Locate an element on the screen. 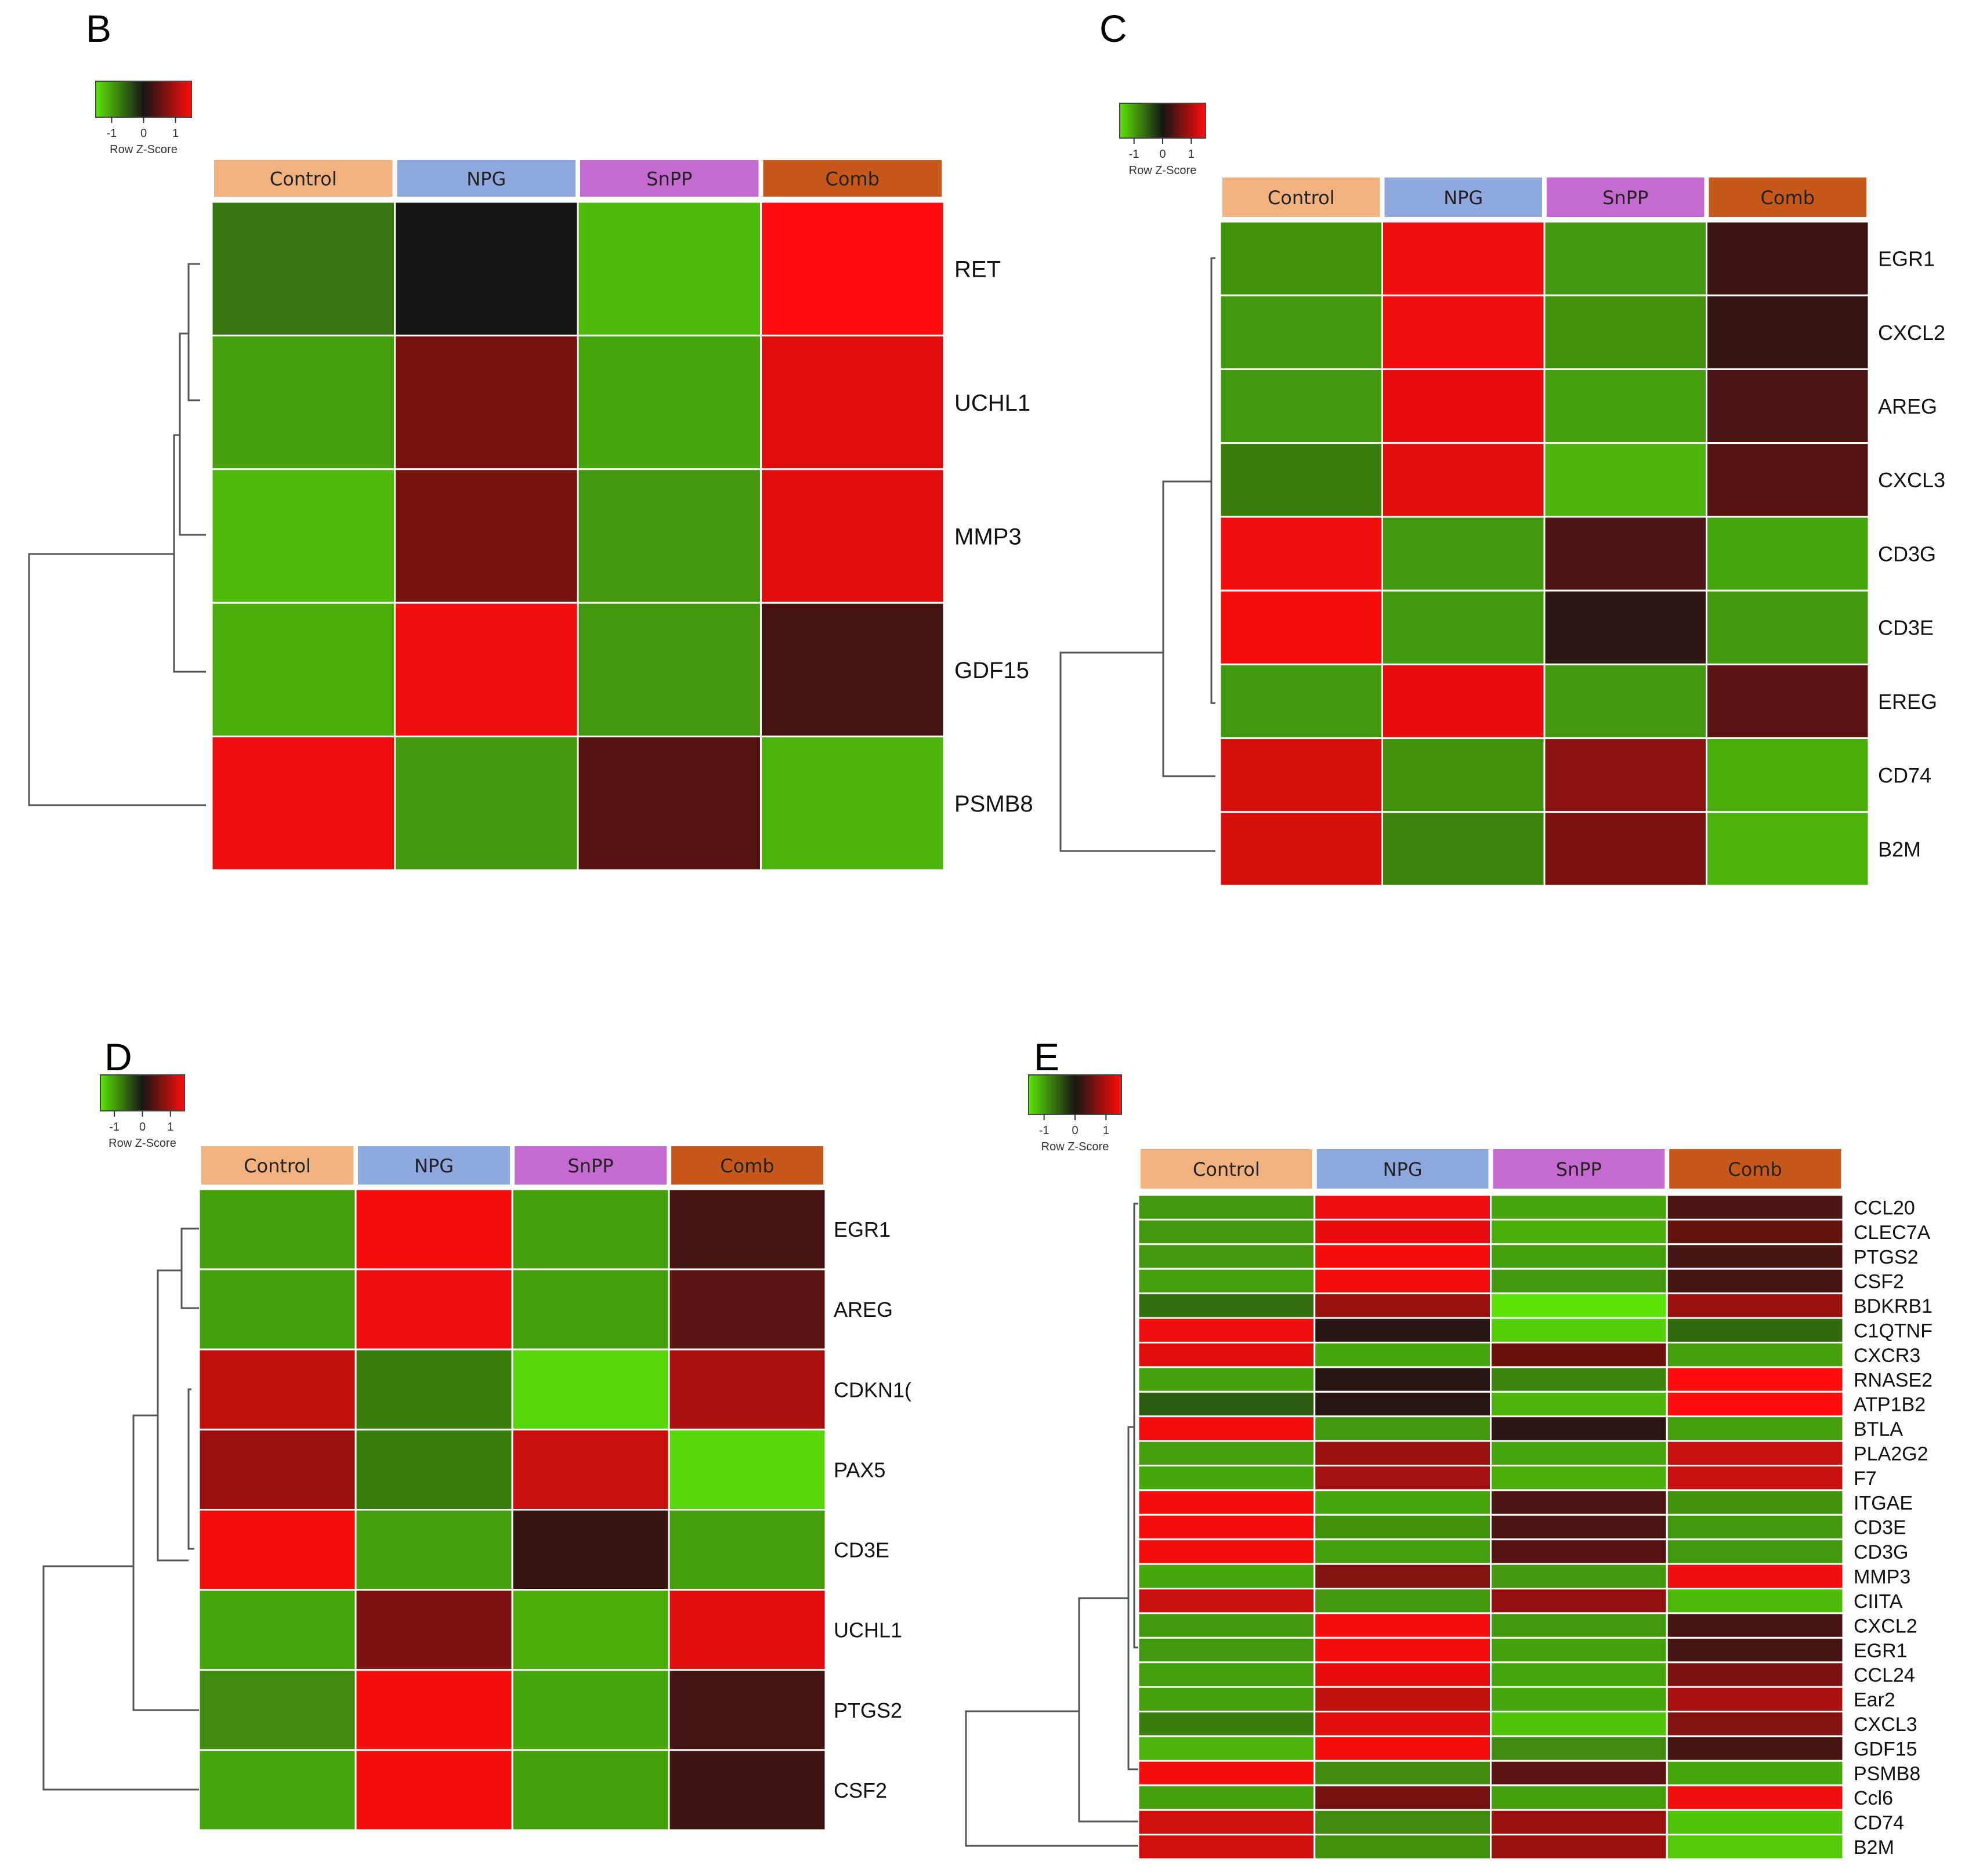 Image resolution: width=1965 pixels, height=1876 pixels. color-key: -1 0 1 Row Z-Score is located at coordinates (143, 118).